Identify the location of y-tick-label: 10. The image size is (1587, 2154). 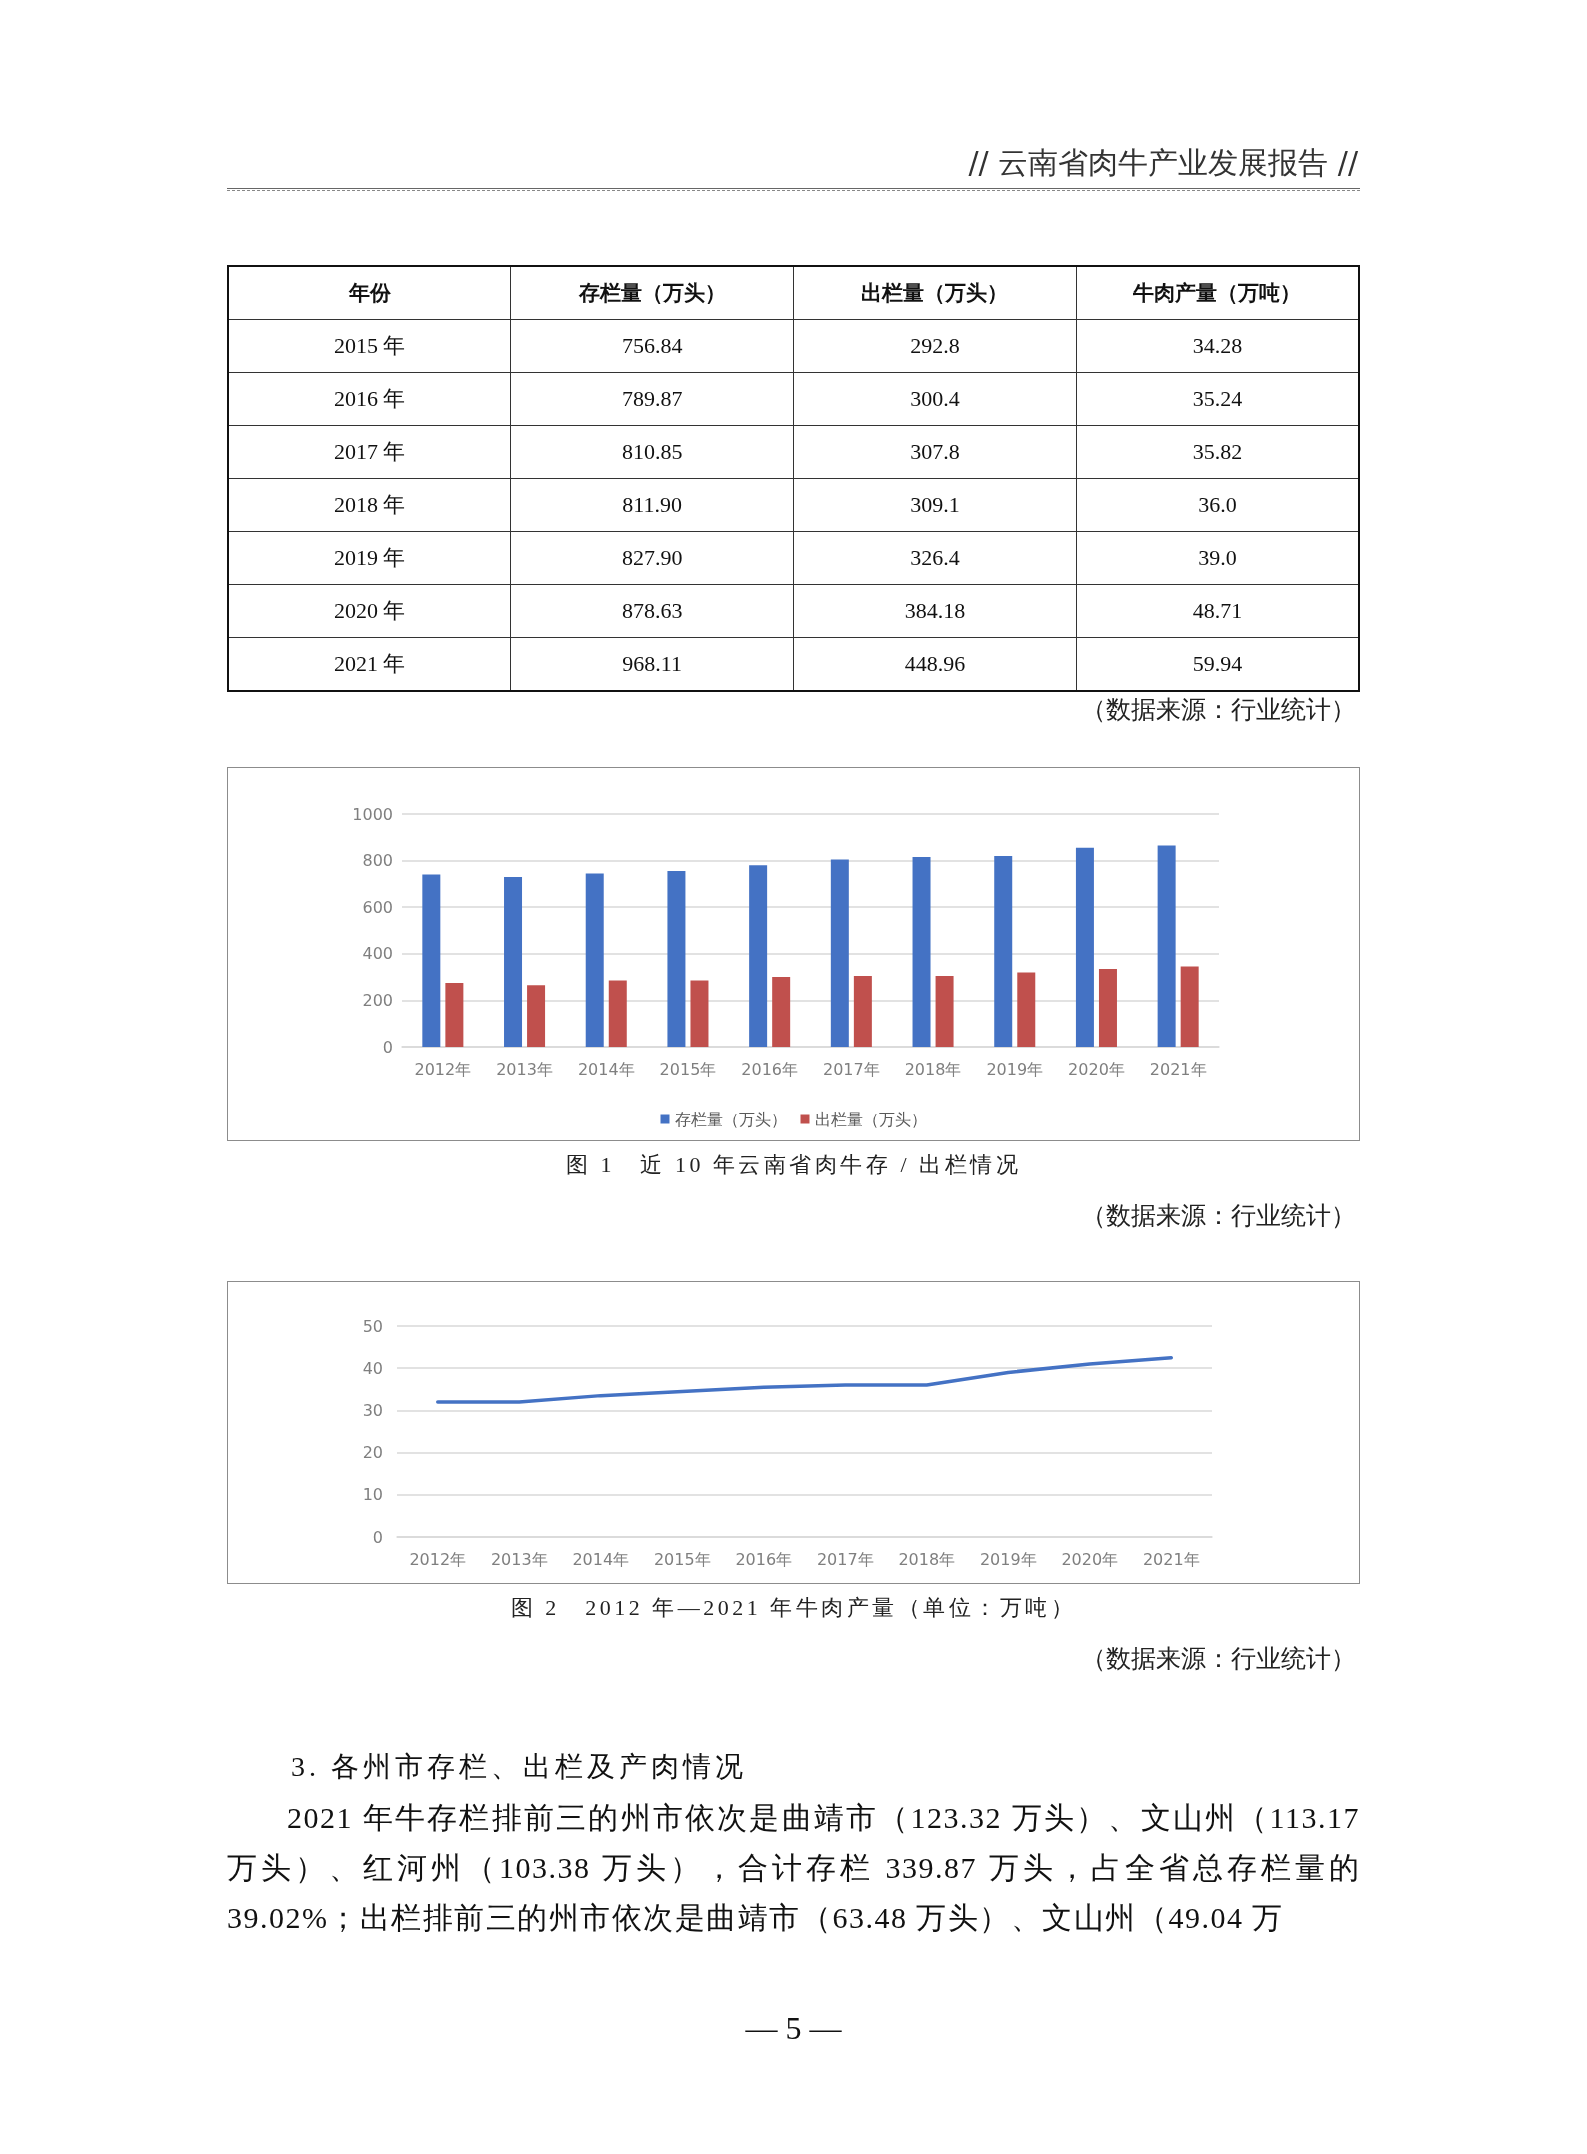
(372, 1495).